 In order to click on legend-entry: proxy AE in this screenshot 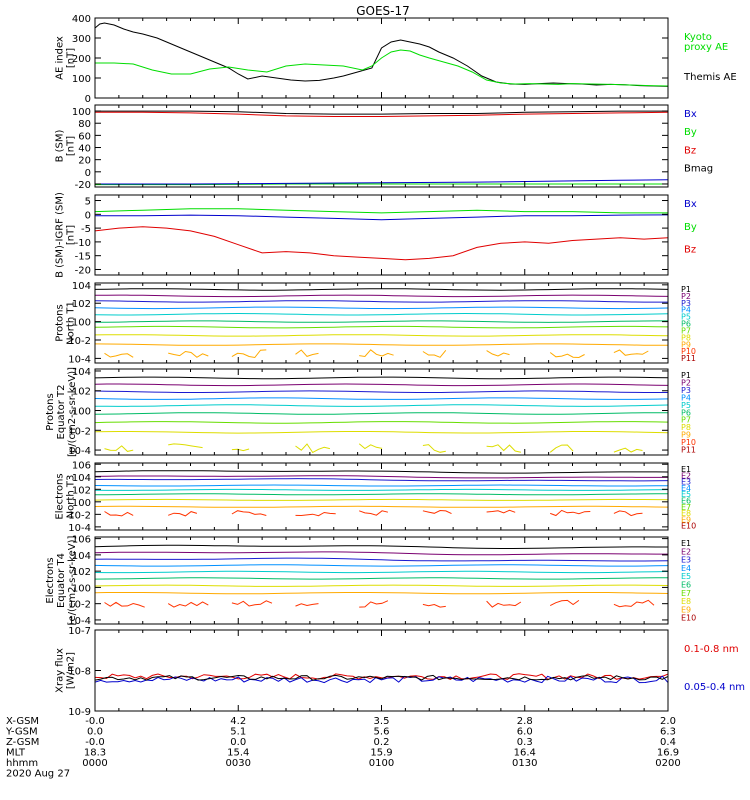, I will do `click(706, 47)`.